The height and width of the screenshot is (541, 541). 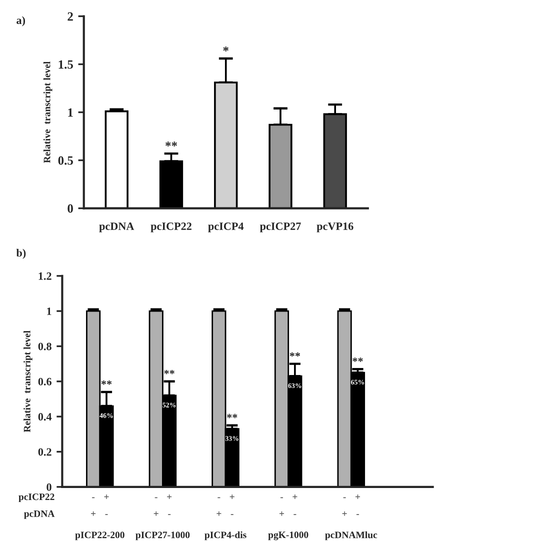 I want to click on x-tick-label: pcDNA, so click(x=116, y=227).